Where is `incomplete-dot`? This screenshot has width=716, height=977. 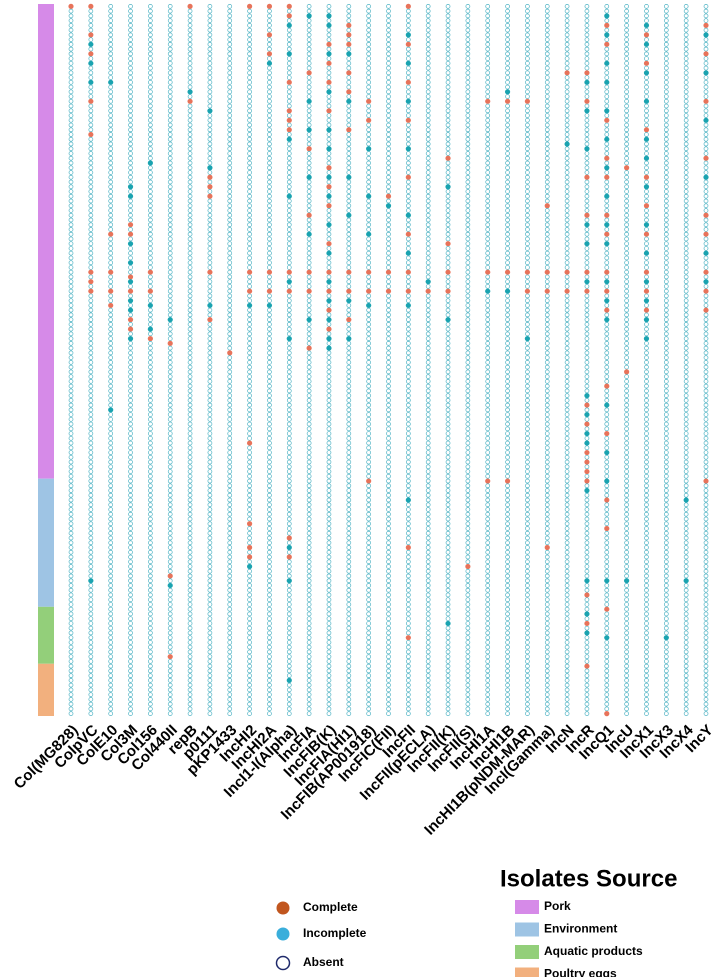
incomplete-dot is located at coordinates (329, 149).